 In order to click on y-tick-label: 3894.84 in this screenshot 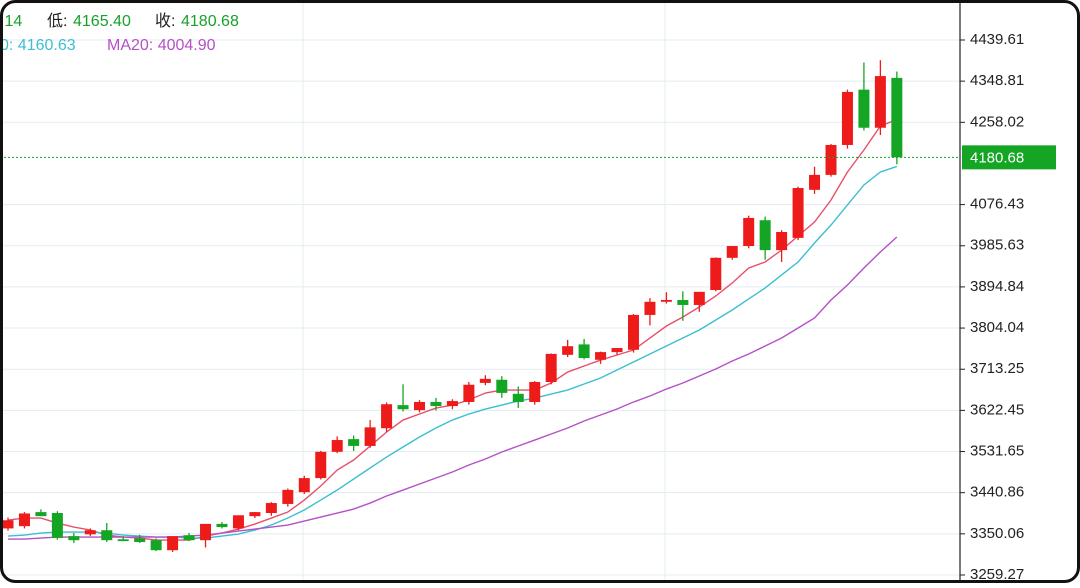, I will do `click(997, 286)`.